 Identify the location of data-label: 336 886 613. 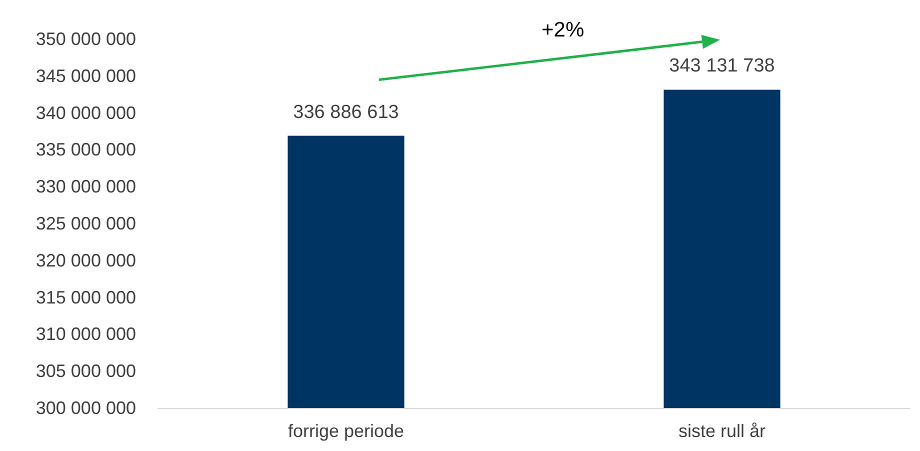
(346, 112).